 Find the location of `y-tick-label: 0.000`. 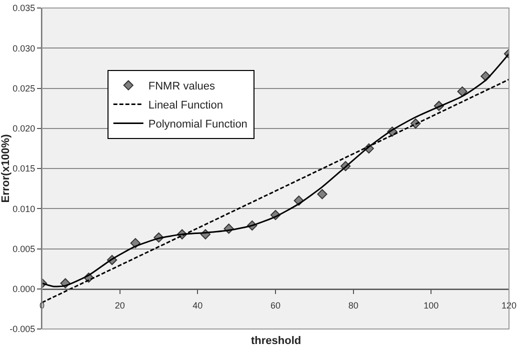

y-tick-label: 0.000 is located at coordinates (24, 289).